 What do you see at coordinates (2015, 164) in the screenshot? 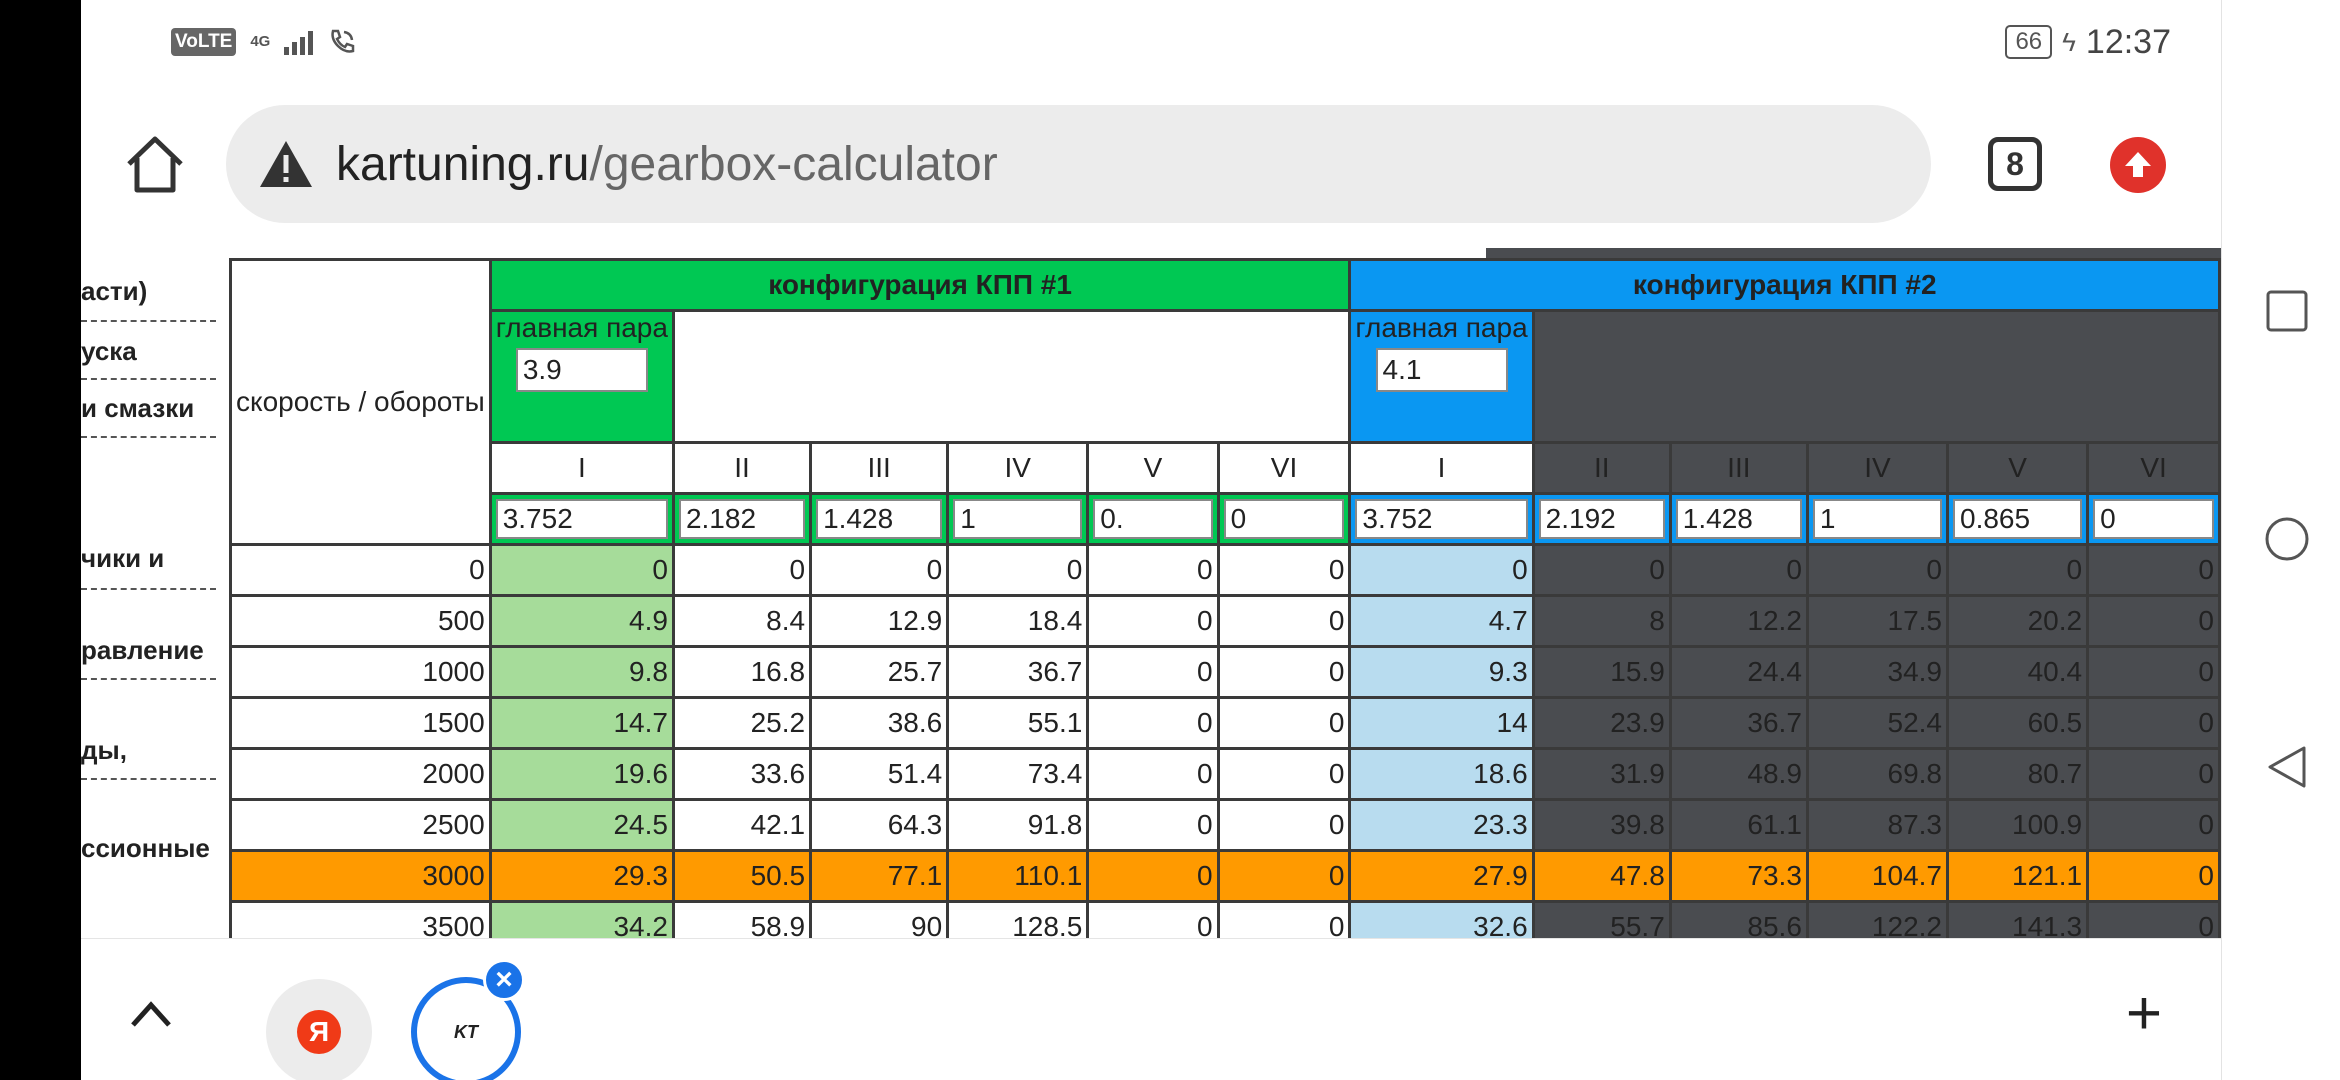
I see `tabs-button: 8` at bounding box center [2015, 164].